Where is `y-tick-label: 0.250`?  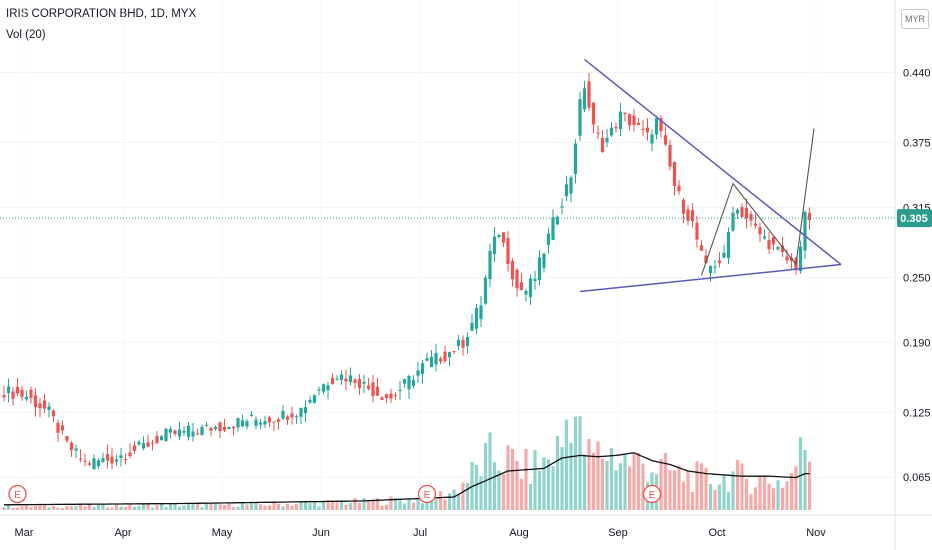 y-tick-label: 0.250 is located at coordinates (917, 279).